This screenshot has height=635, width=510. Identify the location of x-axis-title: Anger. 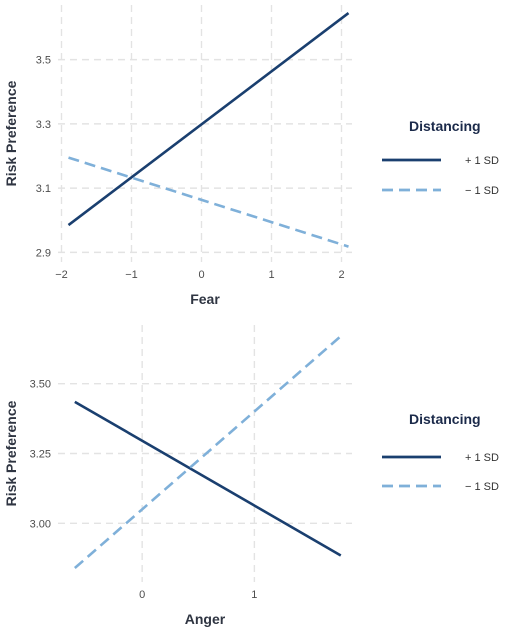
(205, 619).